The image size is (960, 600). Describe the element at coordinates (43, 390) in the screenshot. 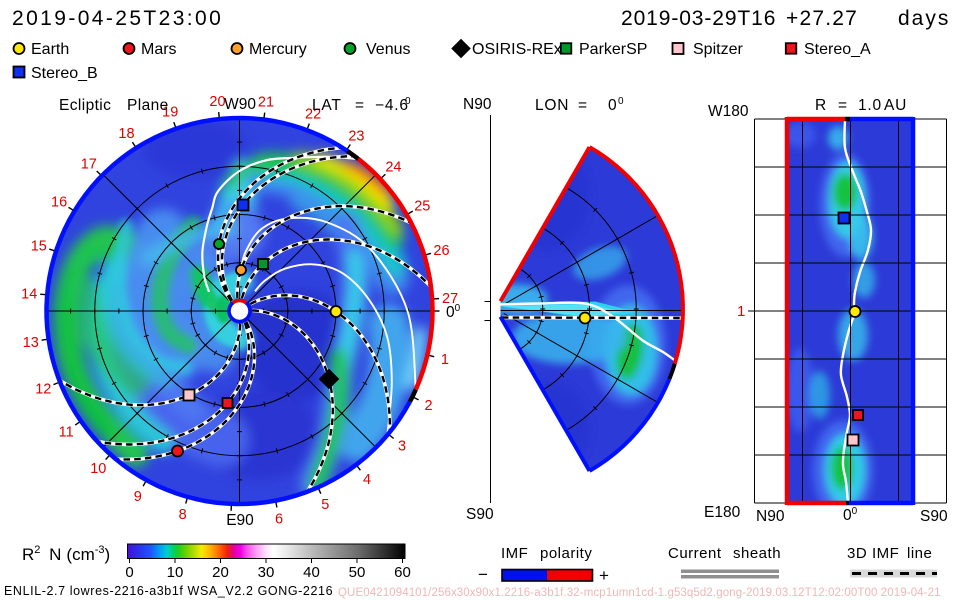

I see `svg-text: 12` at that location.